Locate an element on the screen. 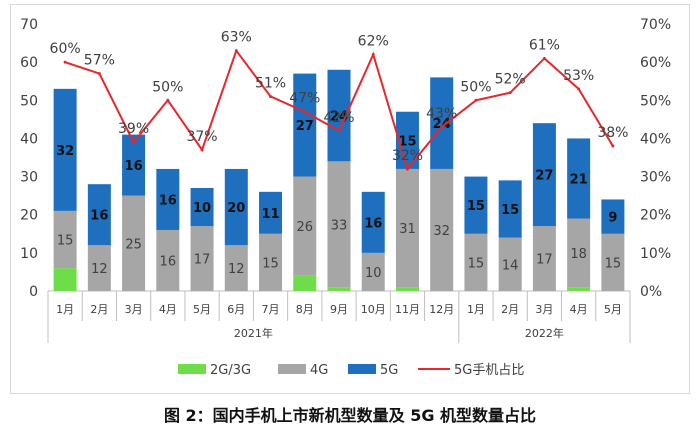 Image resolution: width=700 pixels, height=434 pixels. bar-4g-value-label: 17 is located at coordinates (202, 260).